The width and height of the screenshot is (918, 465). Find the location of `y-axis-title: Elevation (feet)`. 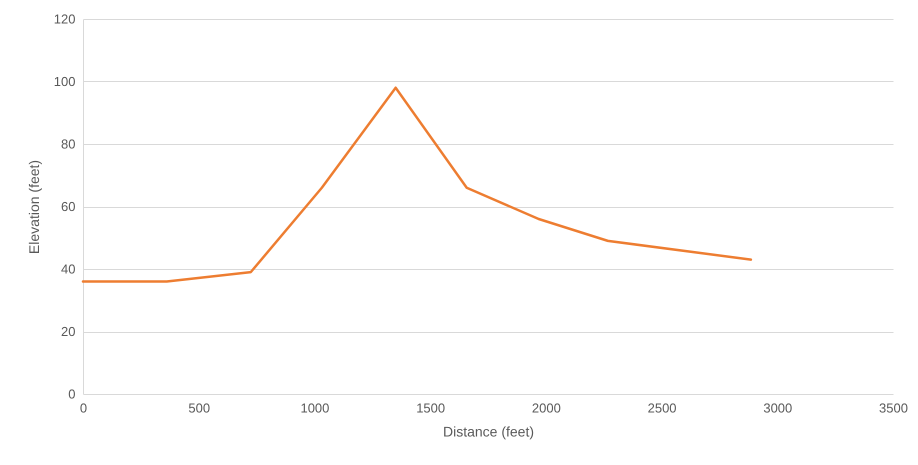

y-axis-title: Elevation (feet) is located at coordinates (34, 207).